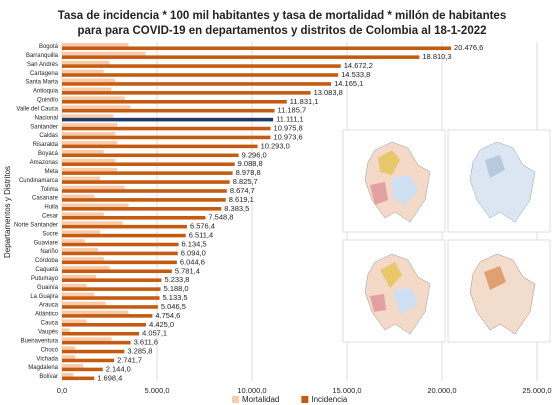  What do you see at coordinates (51, 208) in the screenshot?
I see `y-tick-label: Huila` at bounding box center [51, 208].